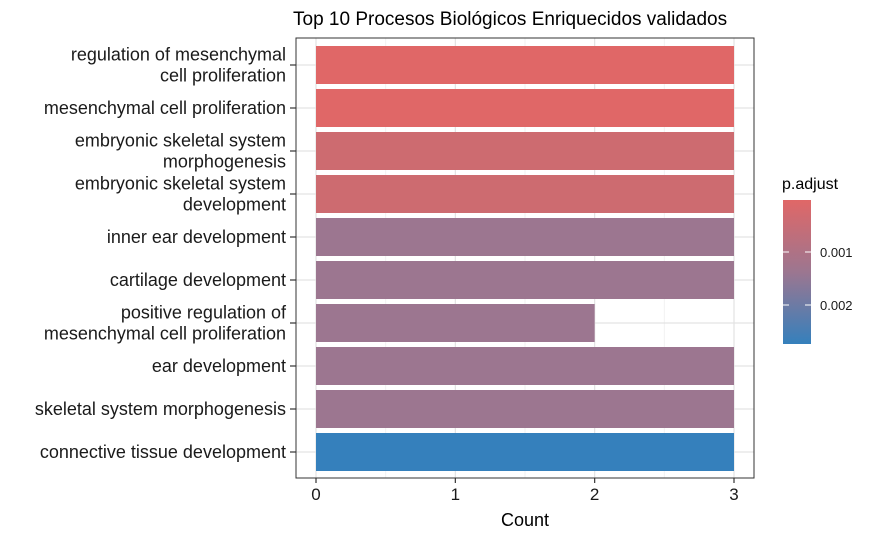 This screenshot has width=875, height=540. Describe the element at coordinates (160, 409) in the screenshot. I see `category-label: skeletal system morphogenesis` at that location.